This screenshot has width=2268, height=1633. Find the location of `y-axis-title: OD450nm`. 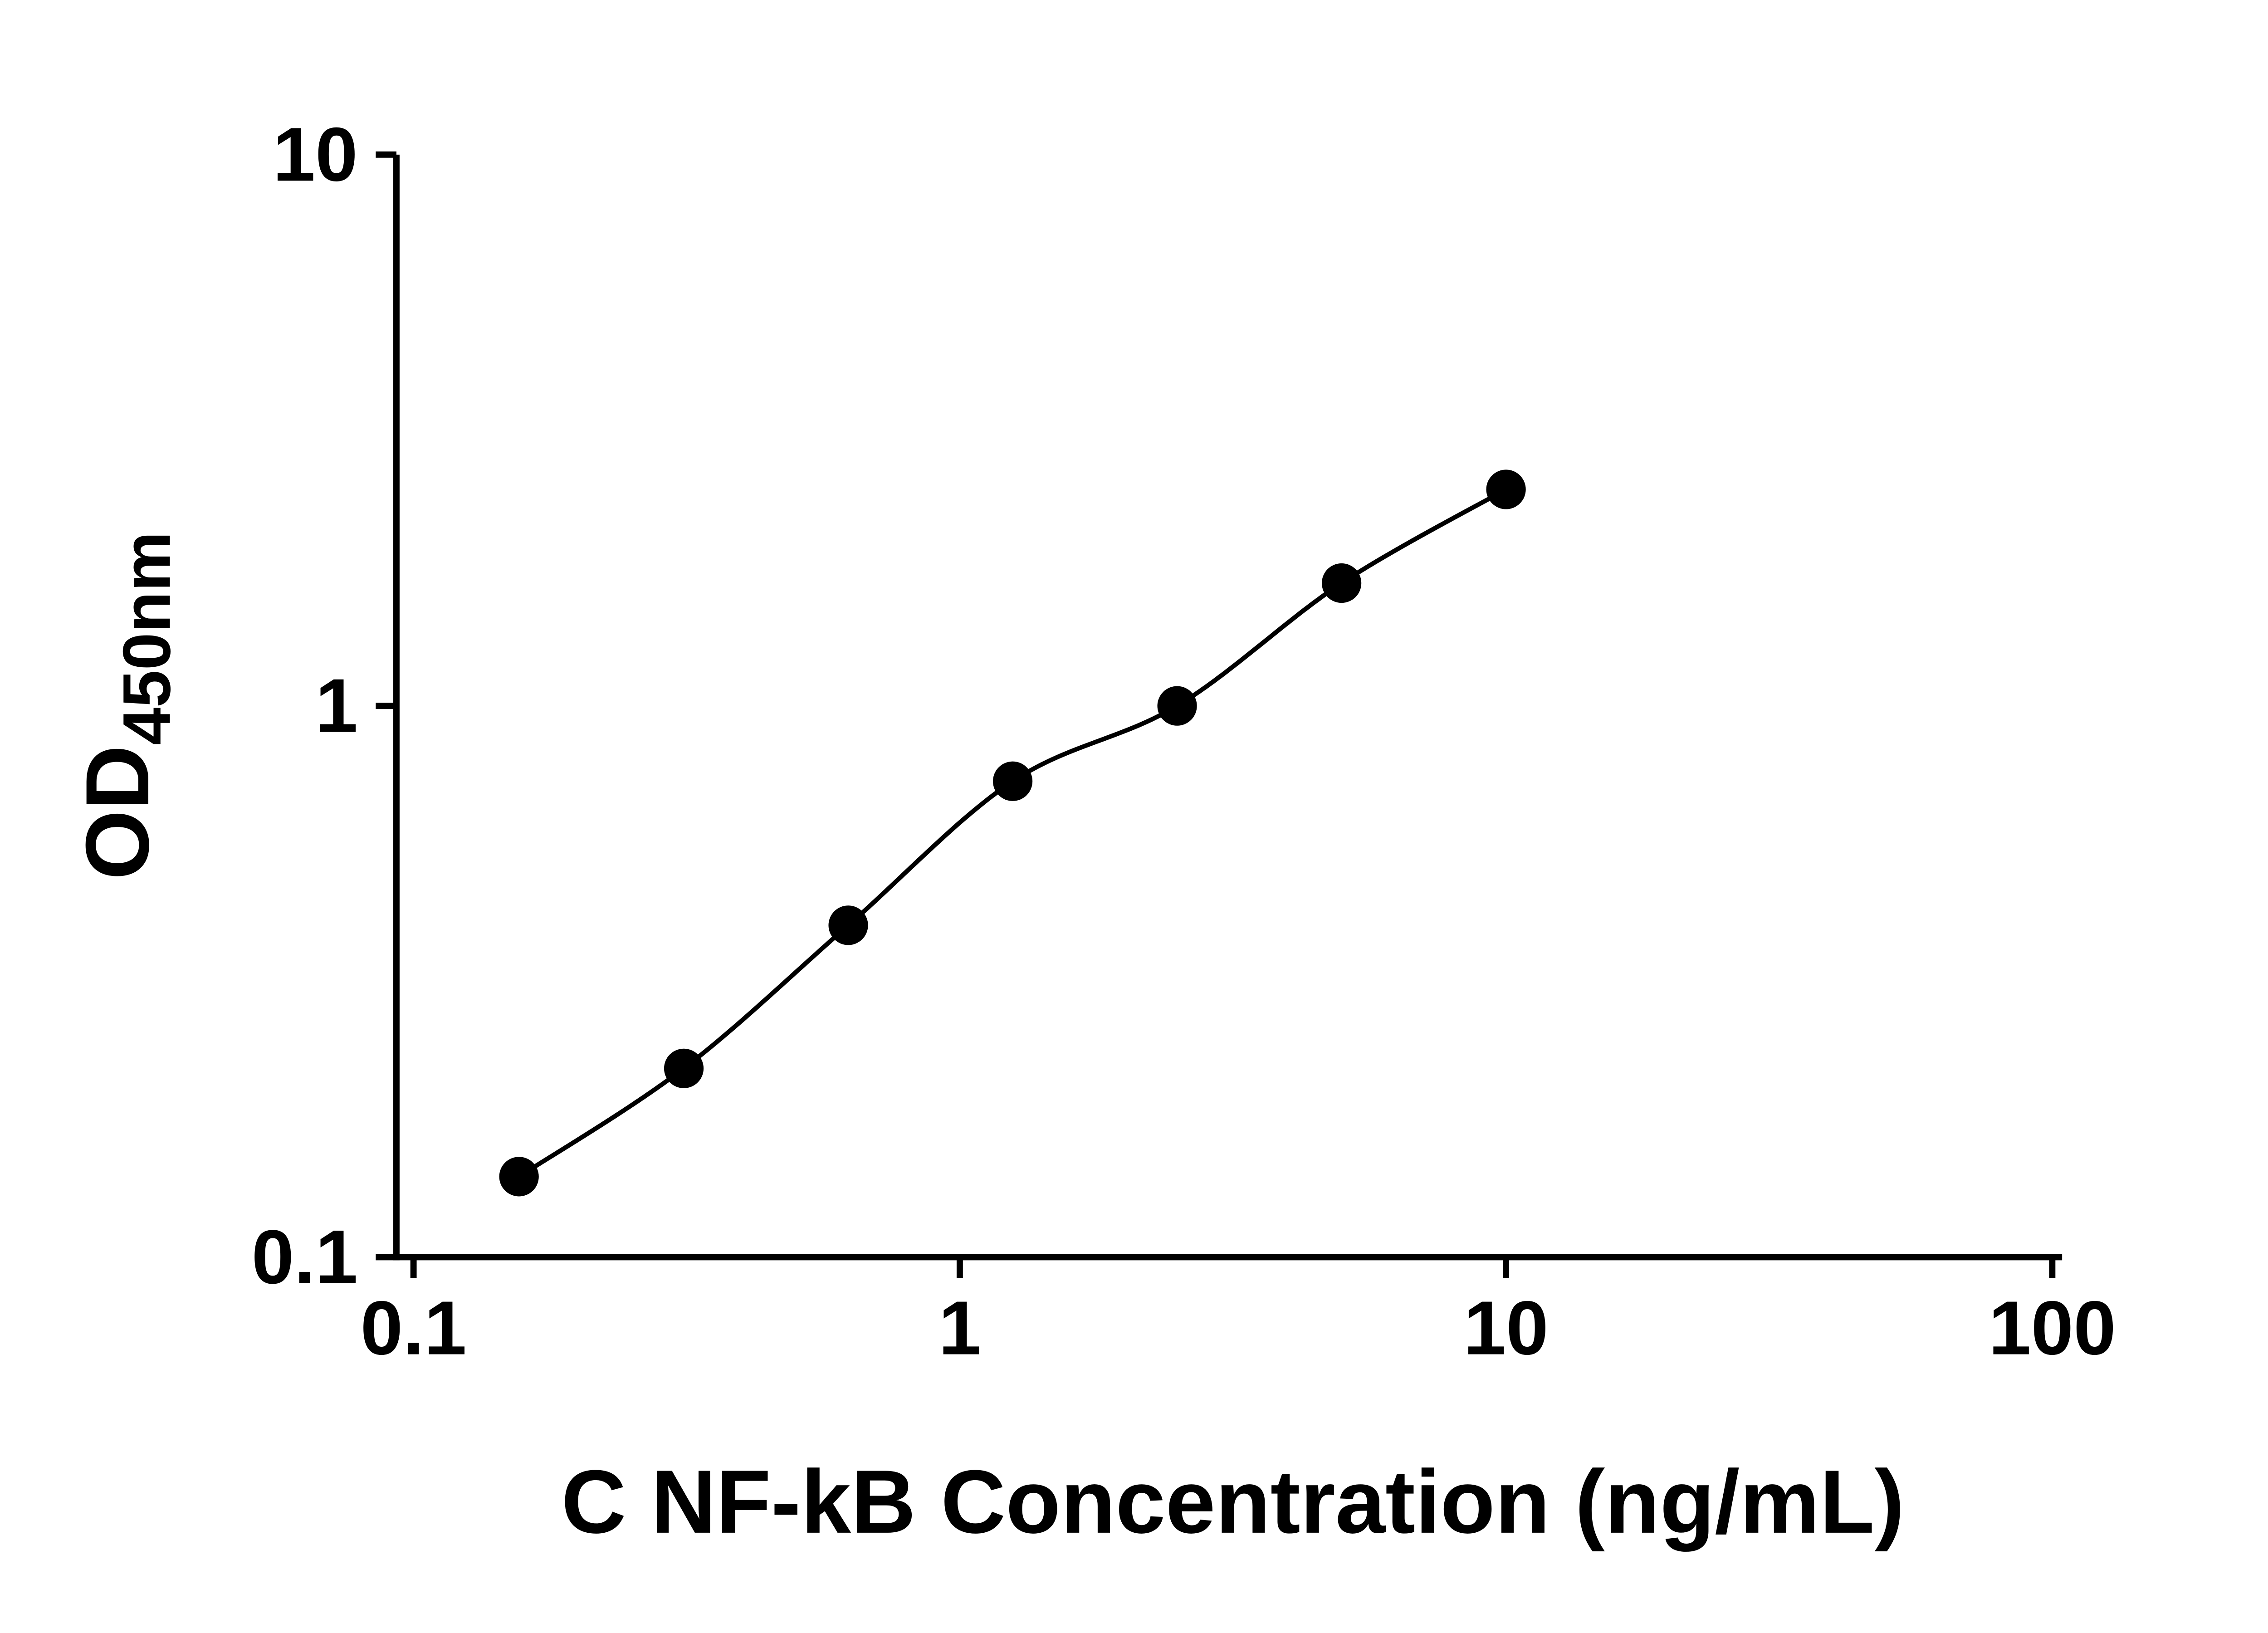

y-axis-title: OD450nm is located at coordinates (126, 706).